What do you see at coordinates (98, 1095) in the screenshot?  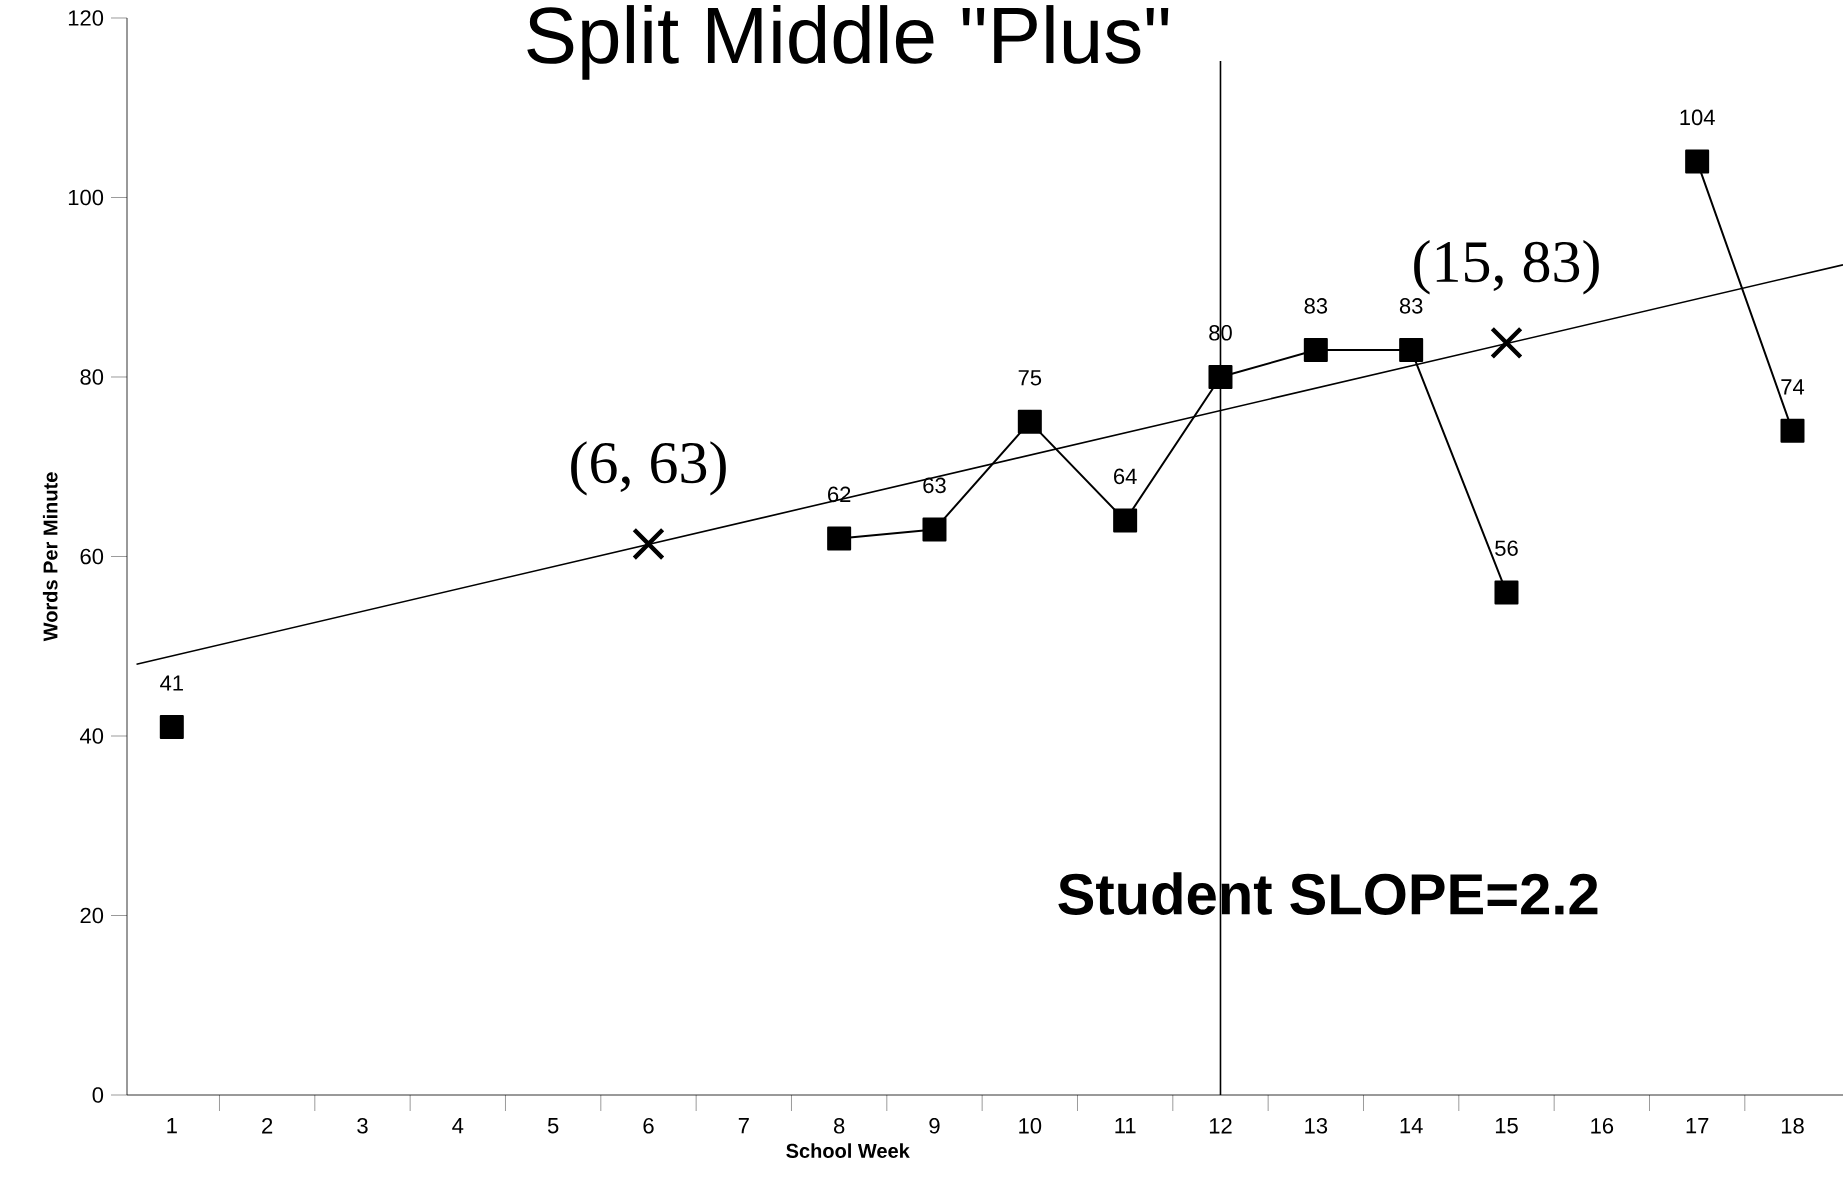 I see `y-tick-label: 0` at bounding box center [98, 1095].